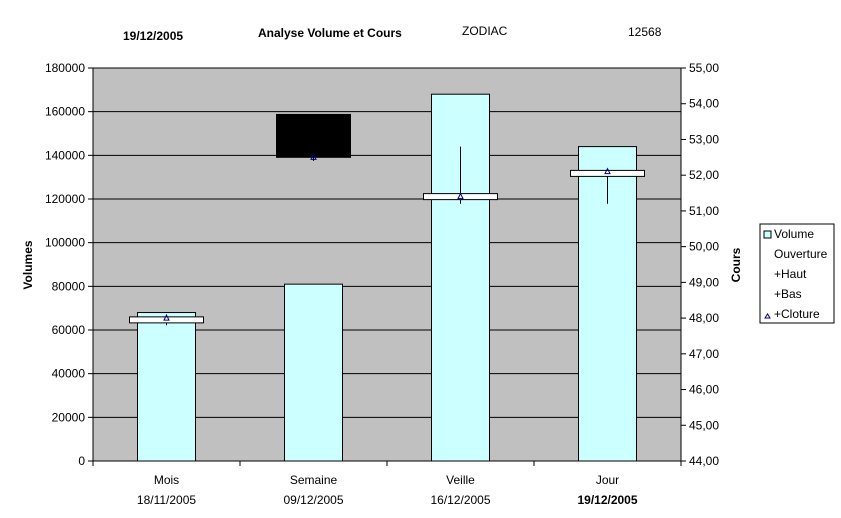  Describe the element at coordinates (460, 196) in the screenshot. I see `close-marker-veille` at that location.